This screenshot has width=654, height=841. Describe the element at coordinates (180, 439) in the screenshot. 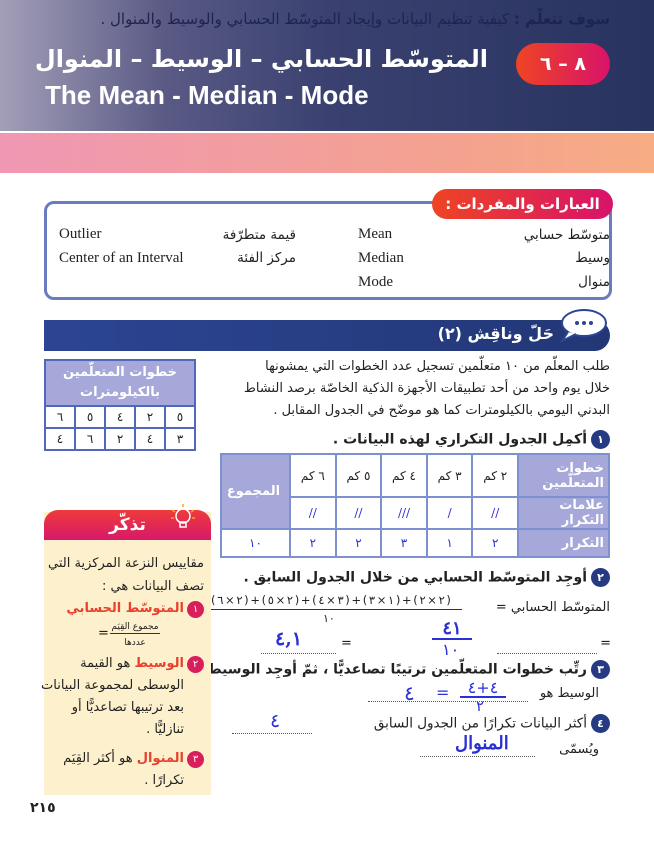

I see `cell: ٣` at that location.